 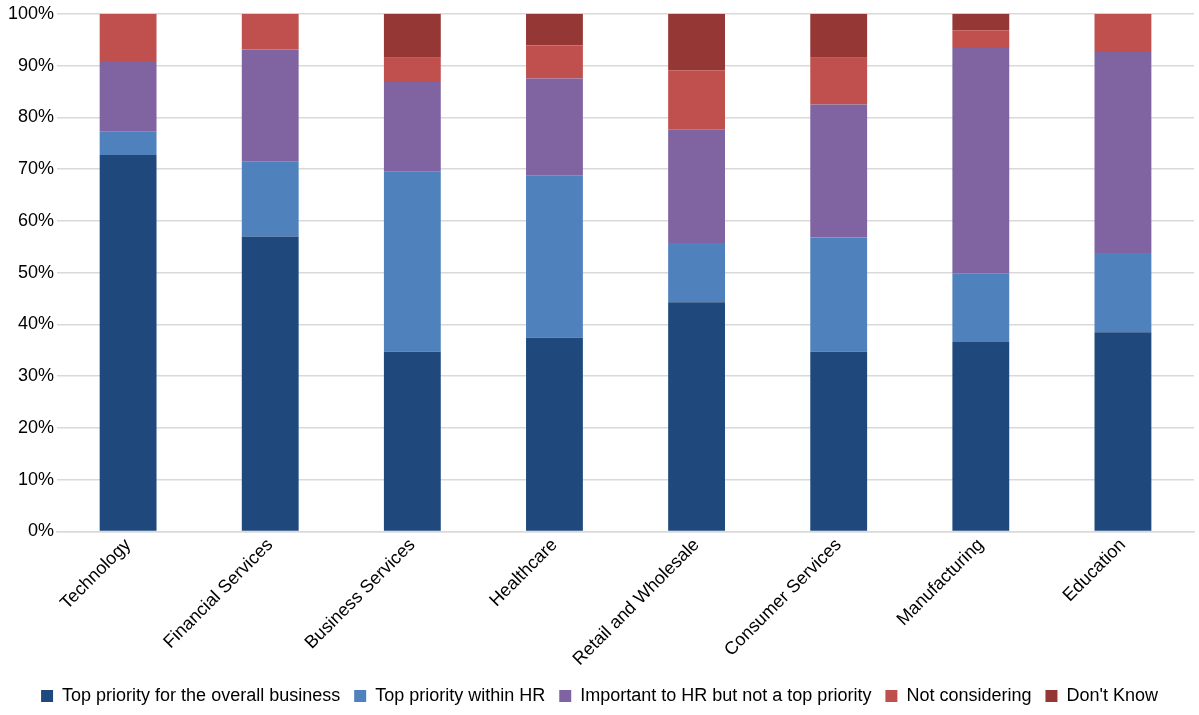 What do you see at coordinates (36, 64) in the screenshot?
I see `y-tick-label: 90%` at bounding box center [36, 64].